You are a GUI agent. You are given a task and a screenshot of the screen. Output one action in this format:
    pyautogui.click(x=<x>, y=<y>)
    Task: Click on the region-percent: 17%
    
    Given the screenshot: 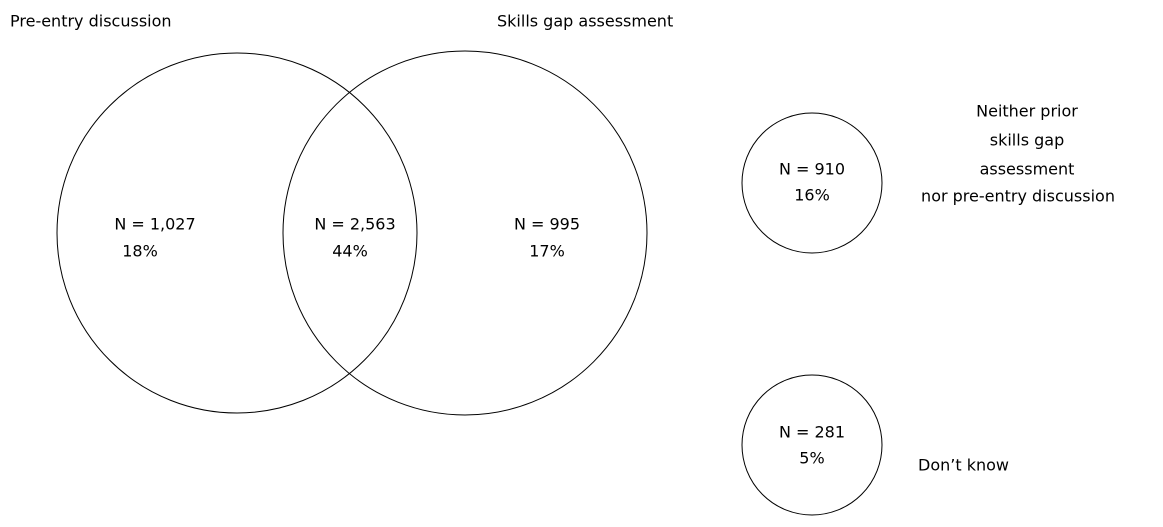 What is the action you would take?
    pyautogui.click(x=547, y=251)
    